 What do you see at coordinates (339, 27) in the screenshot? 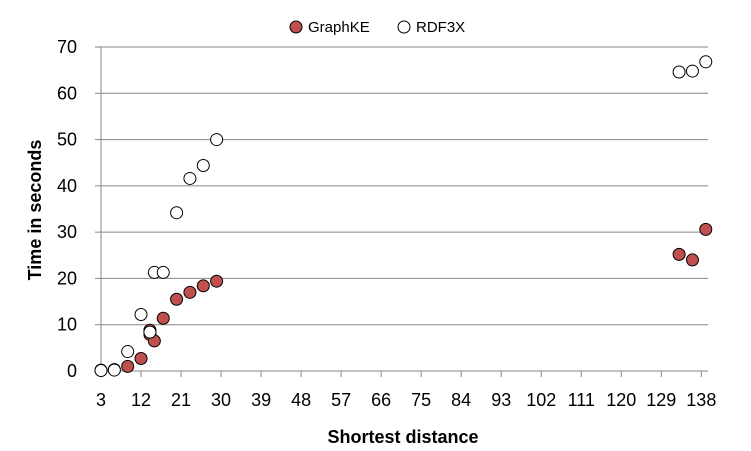
I see `legend-label-graphke: GraphKE` at bounding box center [339, 27].